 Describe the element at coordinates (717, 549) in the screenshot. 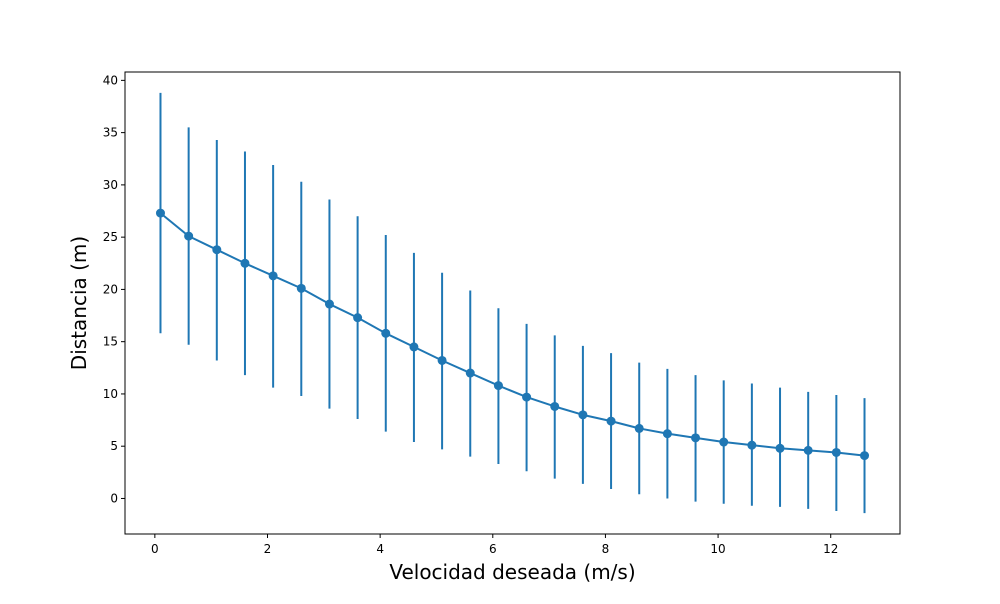

I see `x-tick-label: 10` at that location.